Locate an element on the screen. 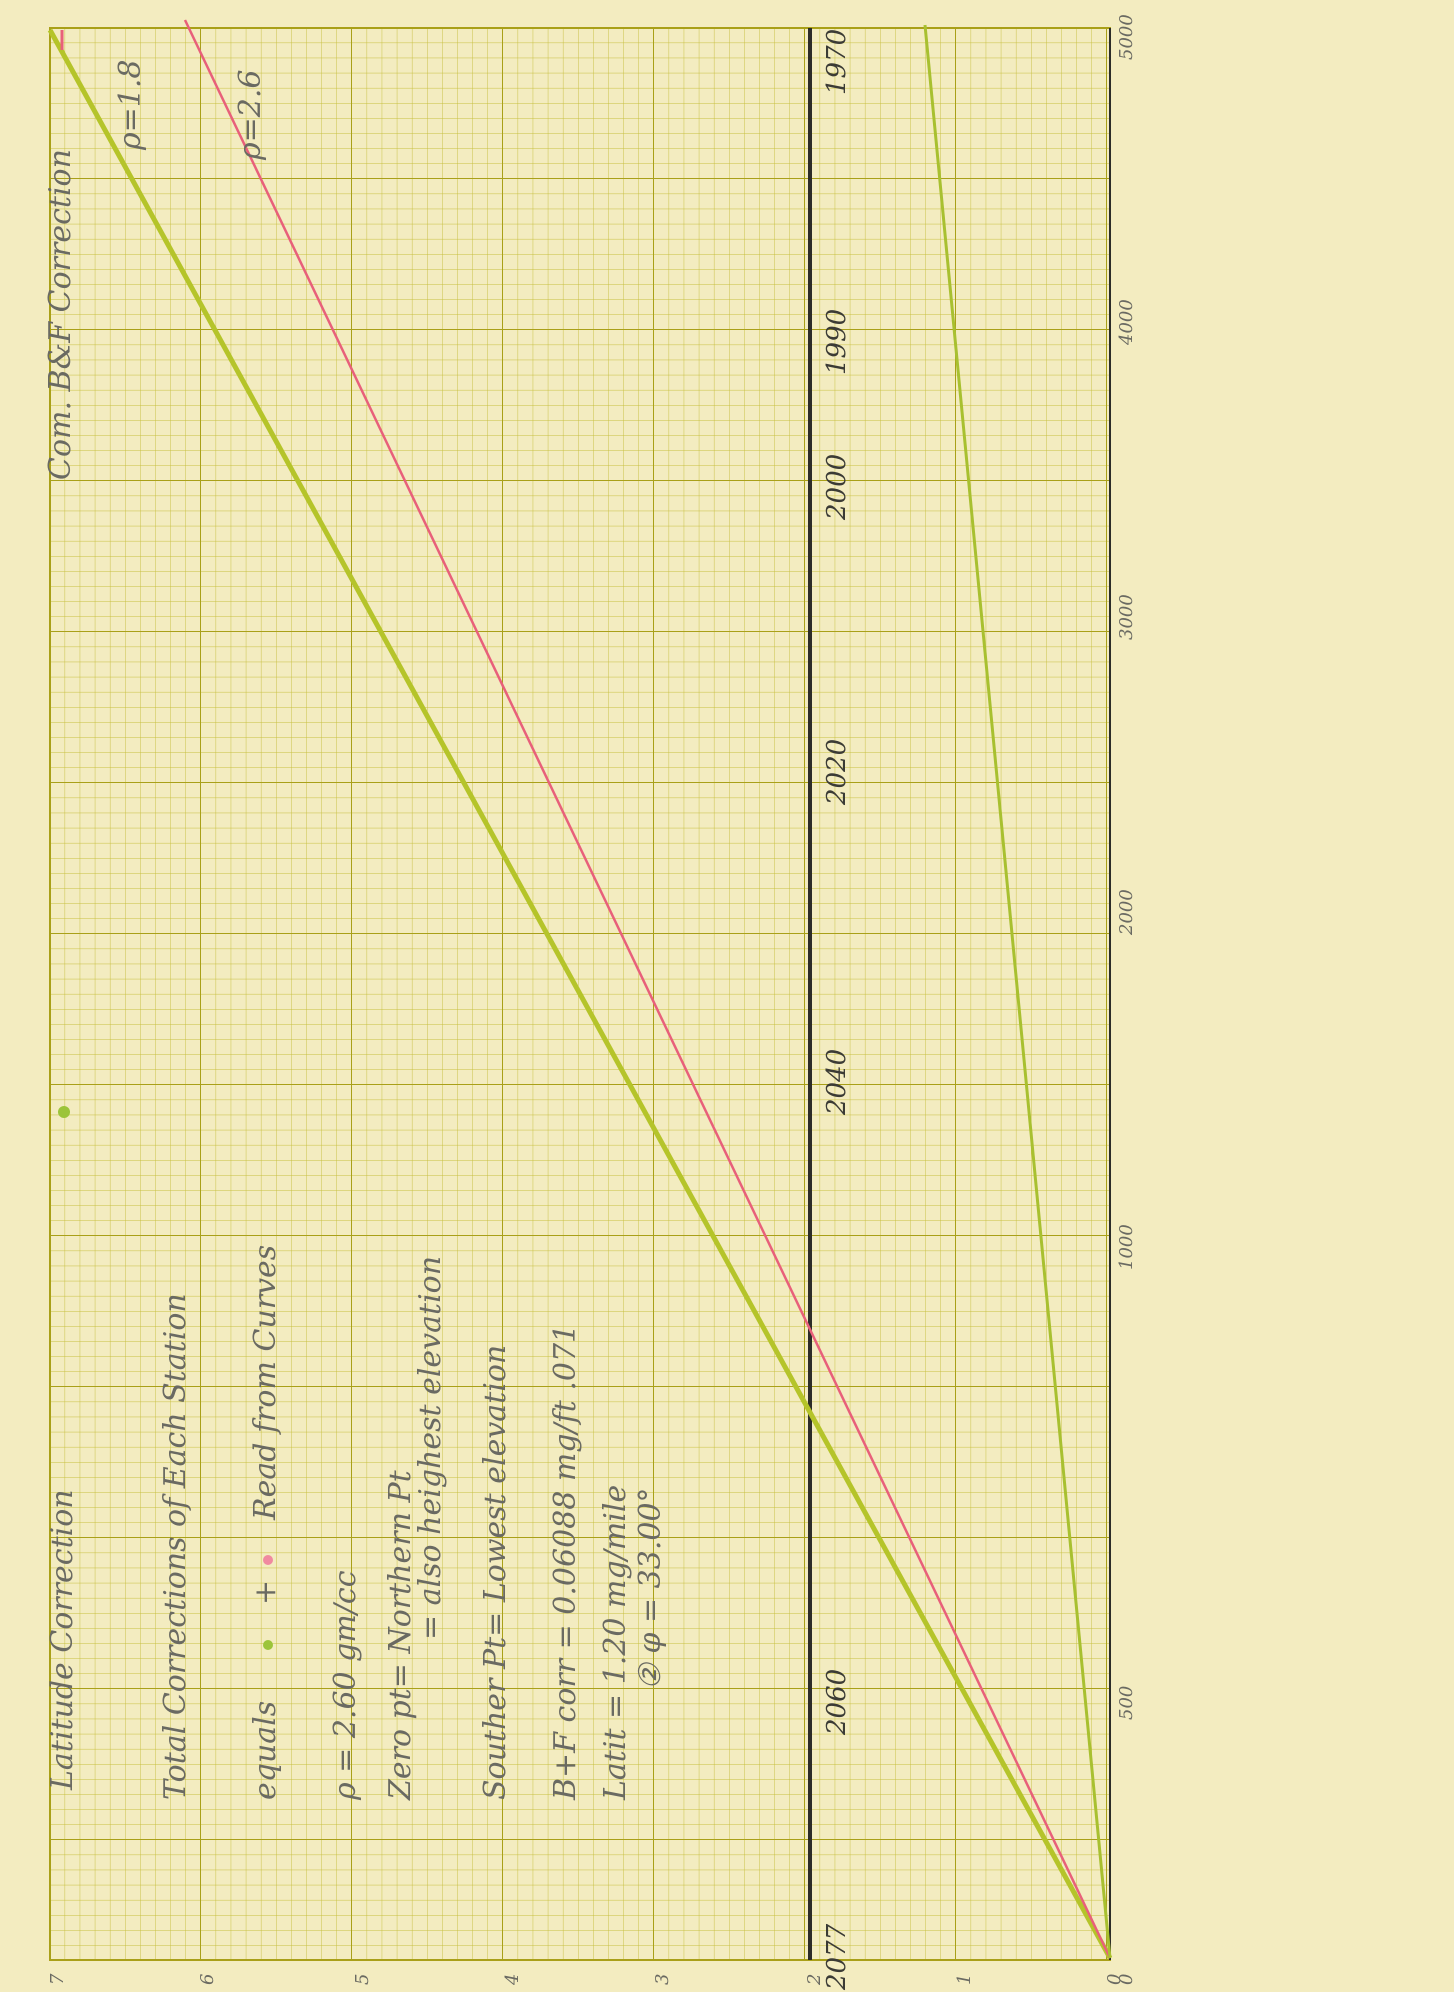  scale-label: 500 is located at coordinates (1126, 1703).